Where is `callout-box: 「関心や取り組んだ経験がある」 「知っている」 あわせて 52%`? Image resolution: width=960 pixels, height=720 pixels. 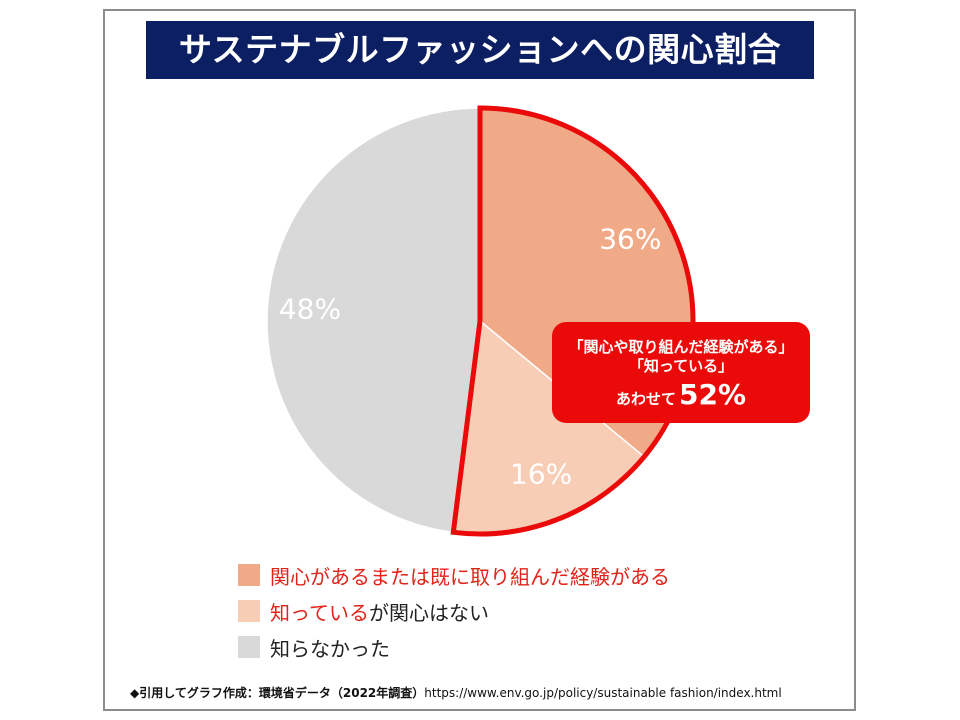 callout-box: 「関心や取り組んだ経験がある」 「知っている」 あわせて 52% is located at coordinates (681, 372).